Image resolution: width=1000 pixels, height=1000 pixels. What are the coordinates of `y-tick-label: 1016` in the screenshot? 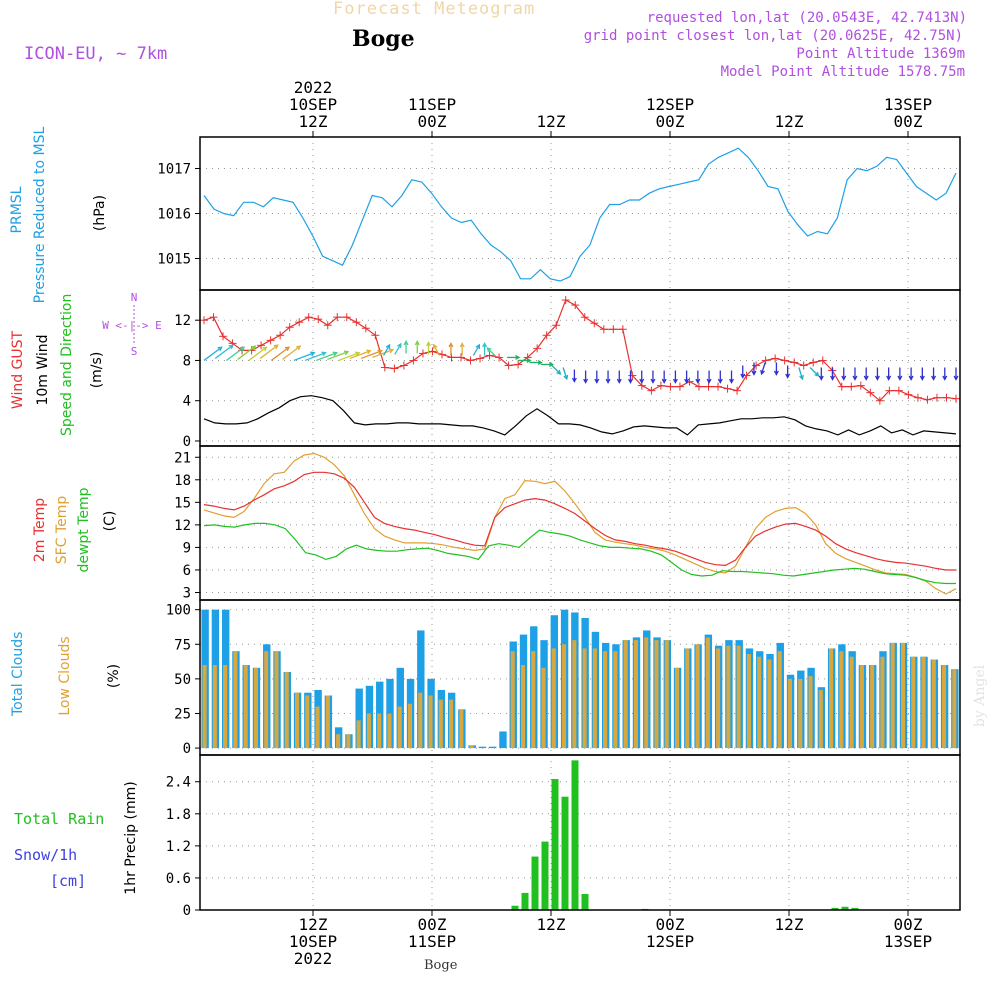 It's located at (174, 215).